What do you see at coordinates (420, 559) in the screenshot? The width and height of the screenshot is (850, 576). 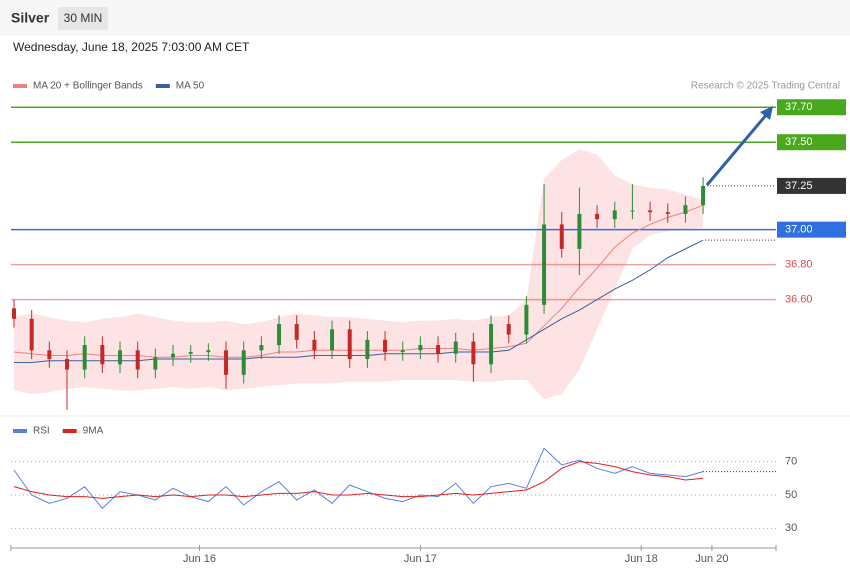 I see `x-tick-label: Jun 17` at bounding box center [420, 559].